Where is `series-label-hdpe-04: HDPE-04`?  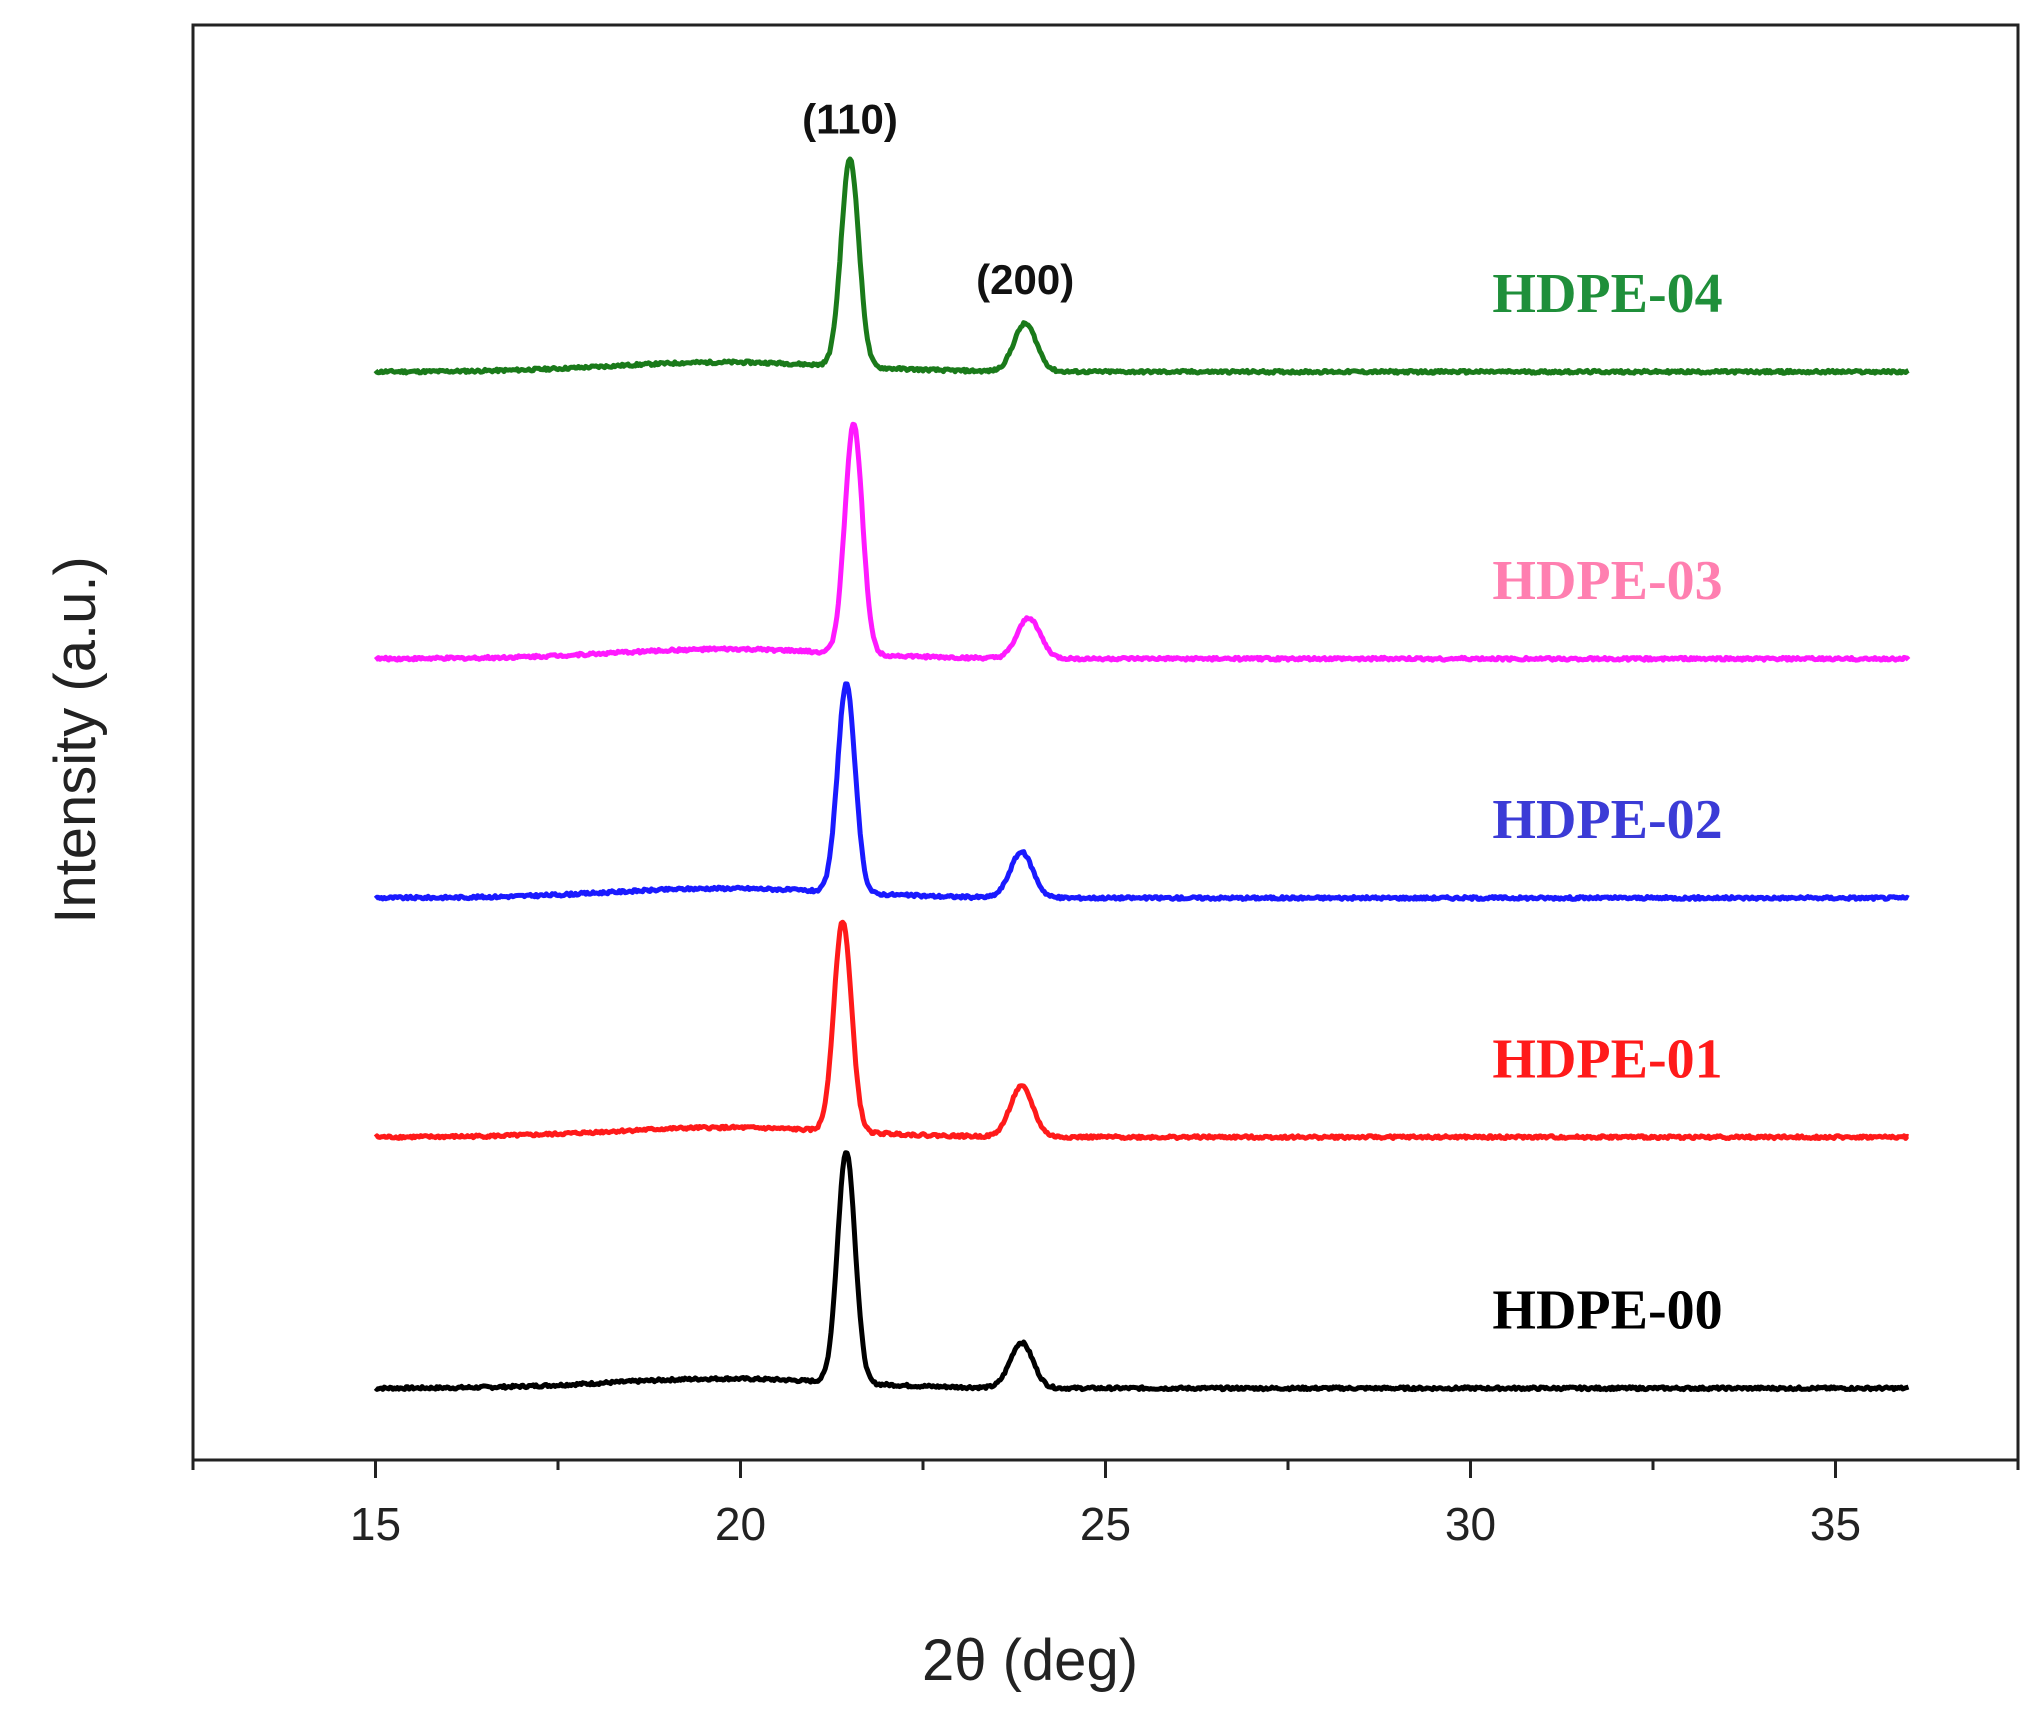 series-label-hdpe-04: HDPE-04 is located at coordinates (1607, 294).